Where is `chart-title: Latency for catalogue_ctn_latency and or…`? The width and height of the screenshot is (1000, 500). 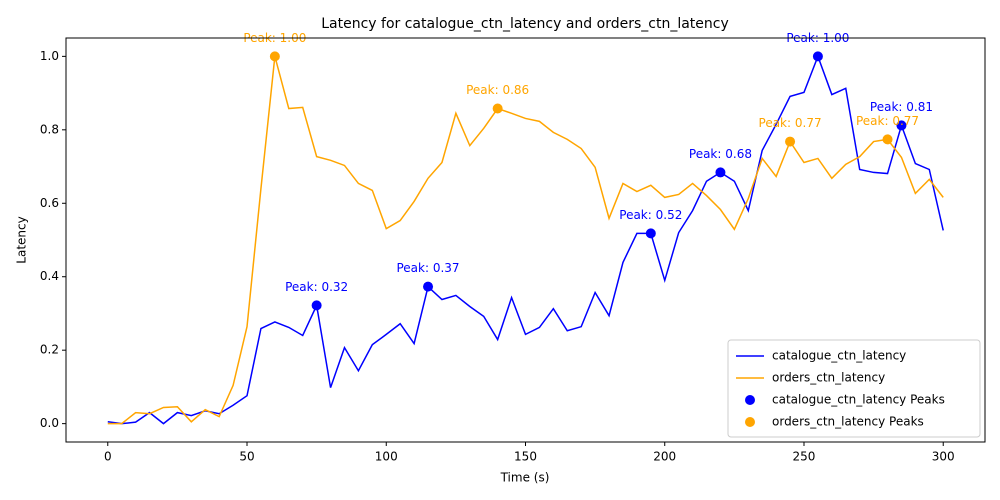
chart-title: Latency for catalogue_ctn_latency and or… is located at coordinates (525, 24).